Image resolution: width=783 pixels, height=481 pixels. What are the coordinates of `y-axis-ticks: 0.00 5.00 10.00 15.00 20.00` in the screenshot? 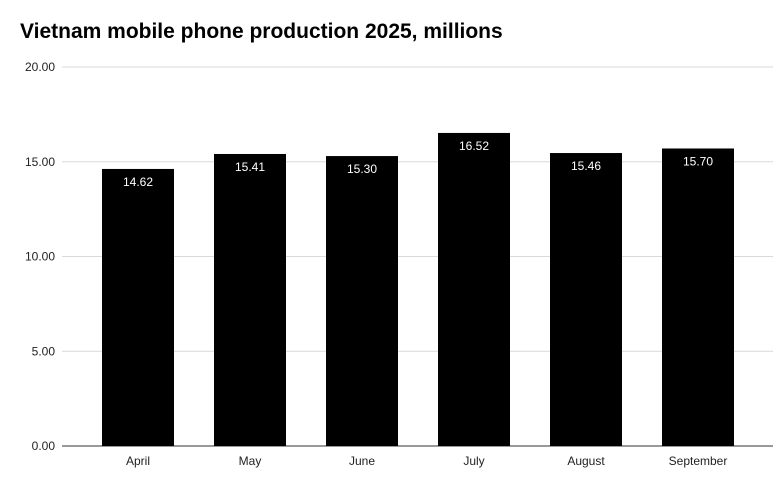 It's located at (40, 256).